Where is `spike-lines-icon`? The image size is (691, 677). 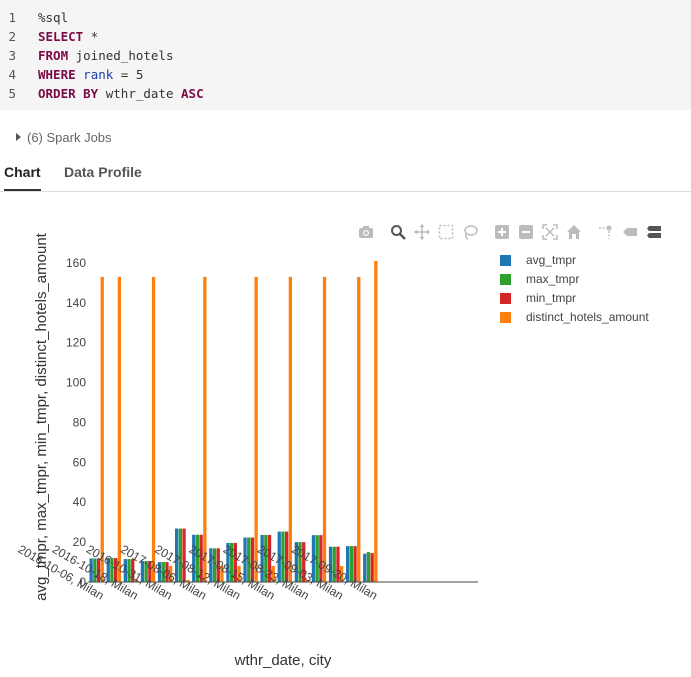
spike-lines-icon is located at coordinates (606, 232).